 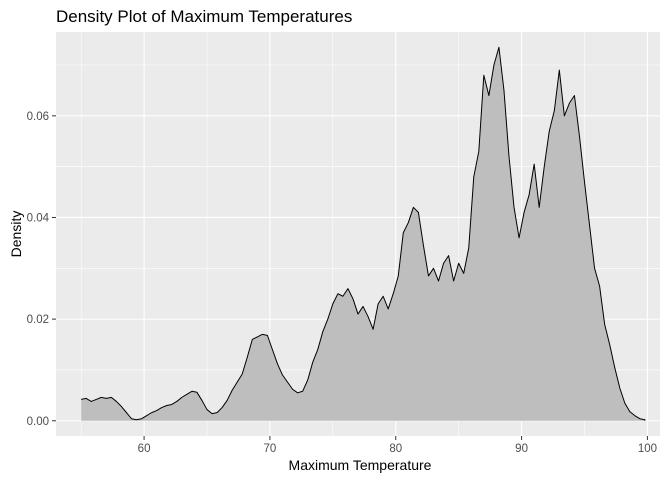 I want to click on x-tick-label: 80, so click(x=395, y=449).